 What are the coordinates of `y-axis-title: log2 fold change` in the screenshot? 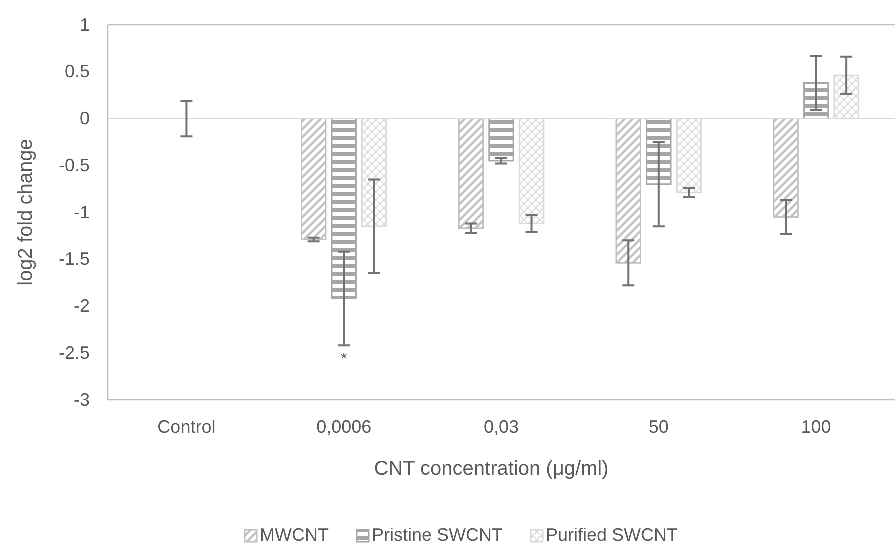 It's located at (26, 212).